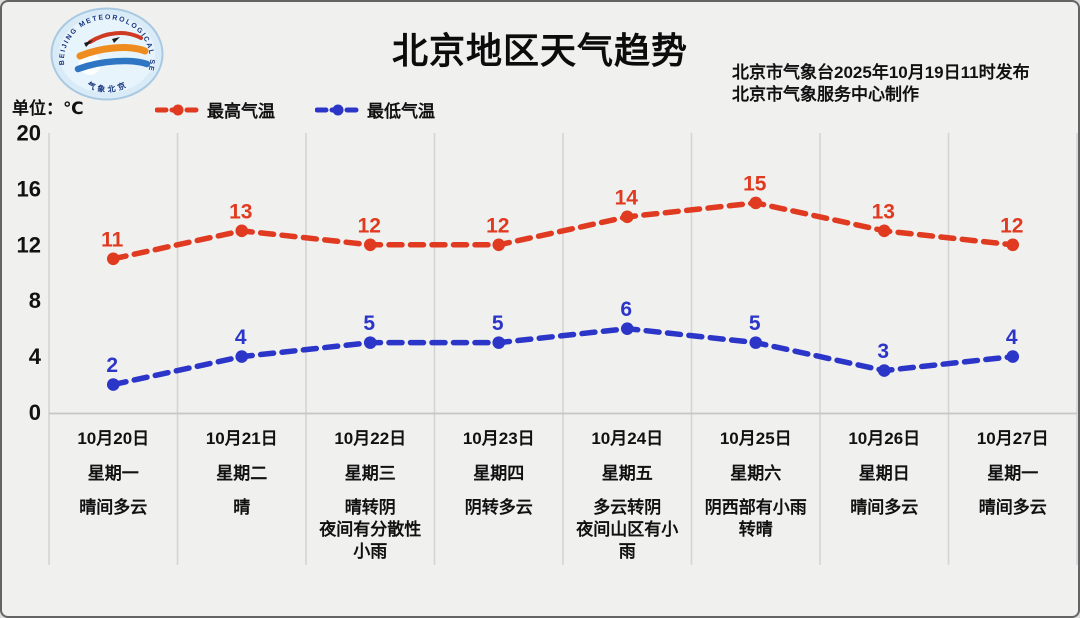 This screenshot has width=1080, height=618. What do you see at coordinates (498, 473) in the screenshot?
I see `weekday-label: 星期四` at bounding box center [498, 473].